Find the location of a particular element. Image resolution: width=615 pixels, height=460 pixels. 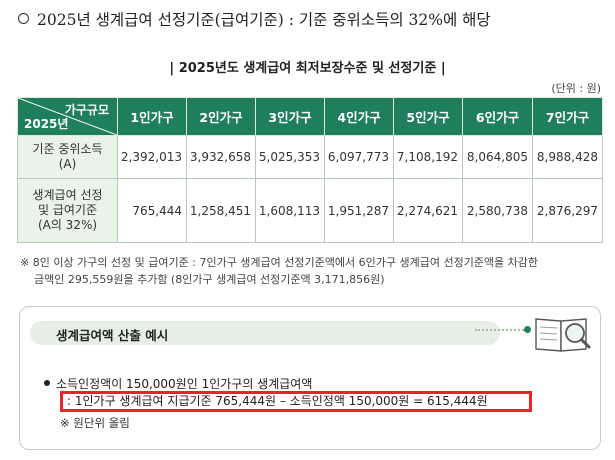

column-header: 2인가구 is located at coordinates (221, 116).